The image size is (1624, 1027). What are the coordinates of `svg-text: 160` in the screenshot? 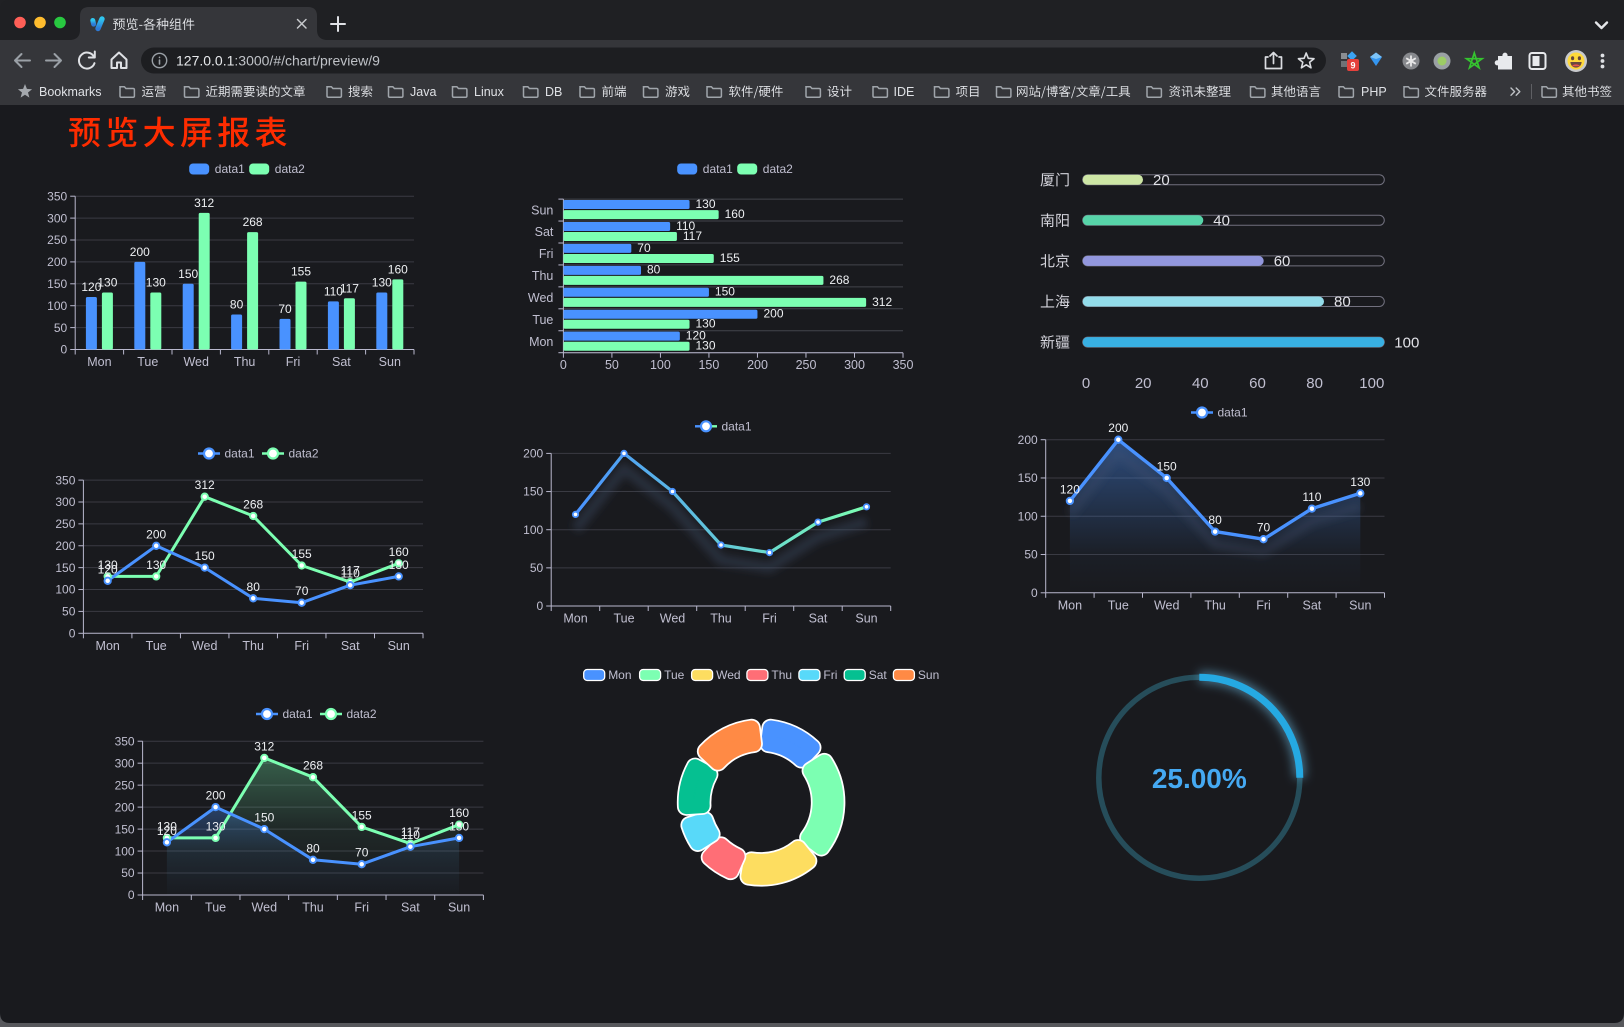 It's located at (399, 552).